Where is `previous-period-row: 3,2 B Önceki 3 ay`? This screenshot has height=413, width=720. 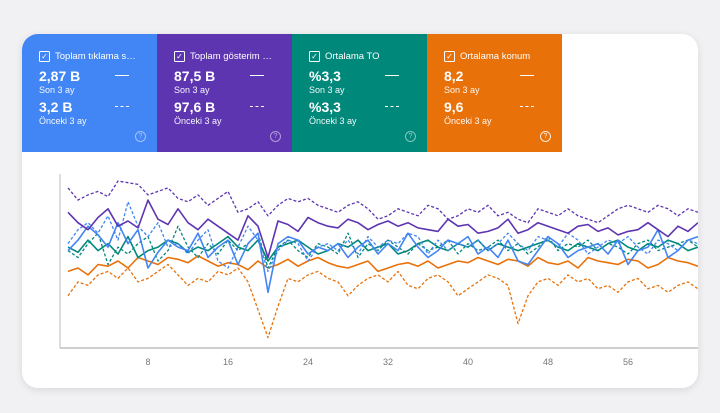
previous-period-row: 3,2 B Önceki 3 ay is located at coordinates (93, 113).